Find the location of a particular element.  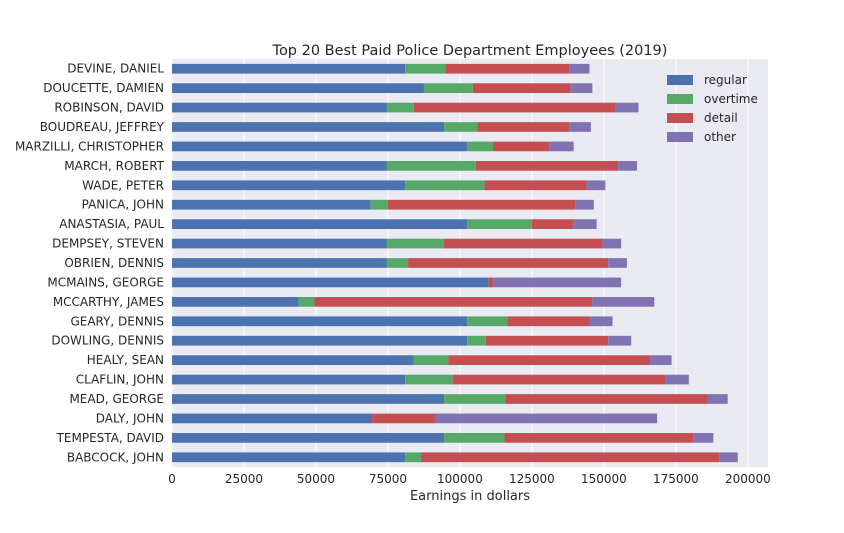

x-tick-label-0: 0 is located at coordinates (172, 479).